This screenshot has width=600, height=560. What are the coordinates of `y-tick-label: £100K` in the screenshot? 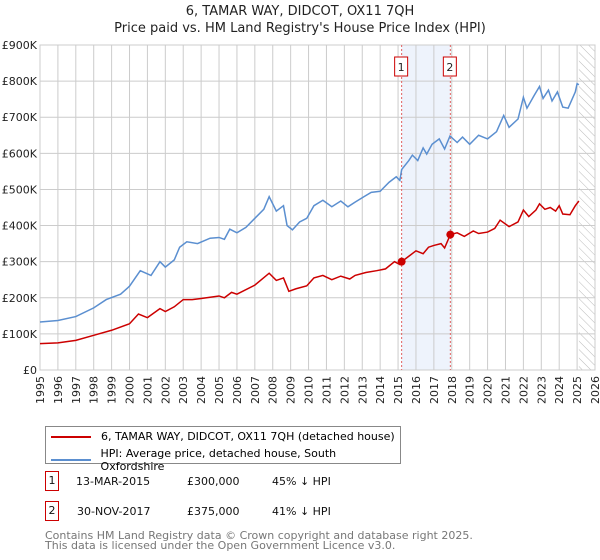 It's located at (20, 334).